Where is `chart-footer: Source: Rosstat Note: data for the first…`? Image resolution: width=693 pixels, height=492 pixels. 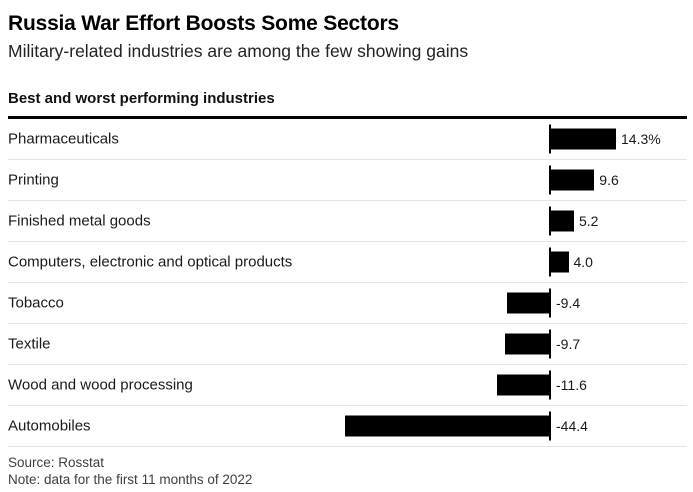 chart-footer: Source: Rosstat Note: data for the first… is located at coordinates (347, 471).